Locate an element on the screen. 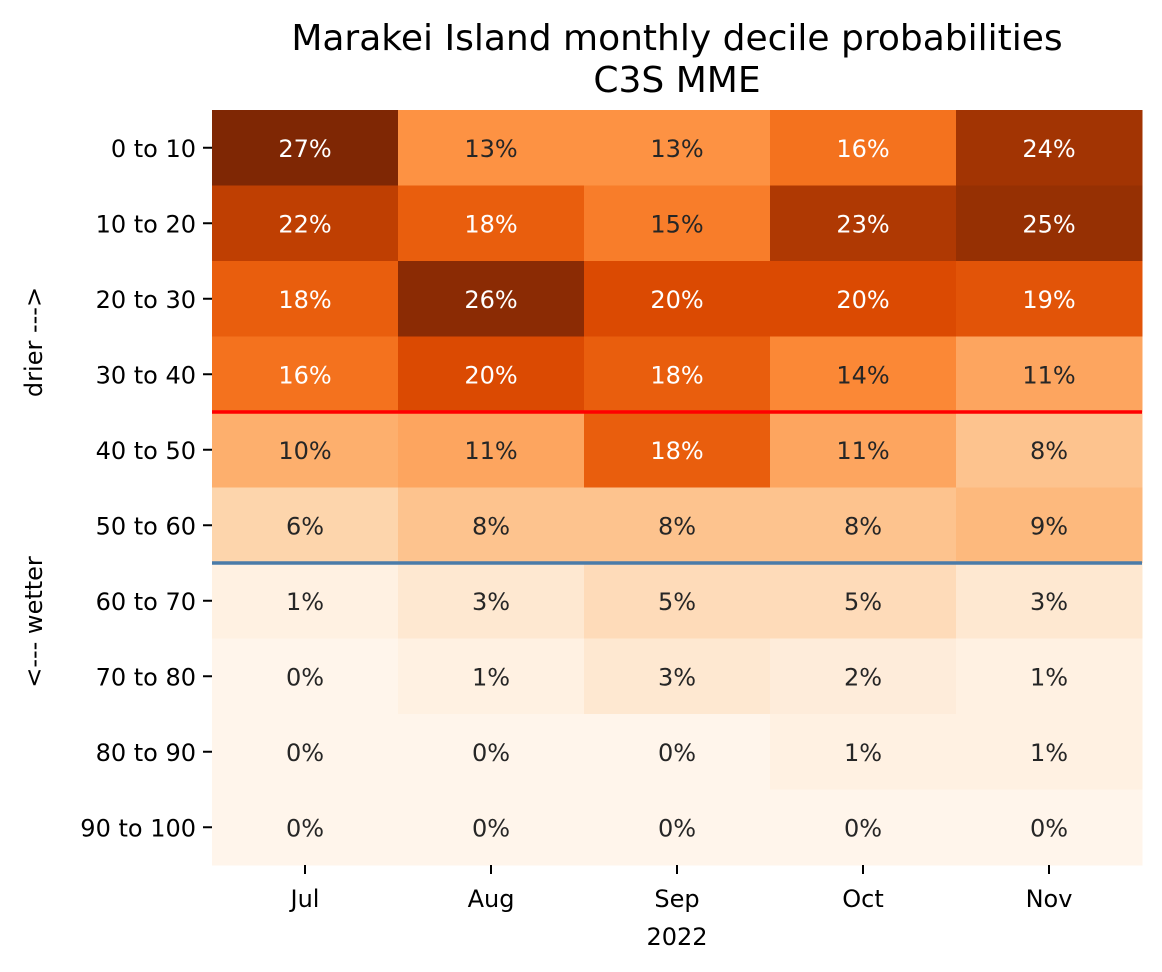  y-axis-label-drier: drier ---> is located at coordinates (34, 342).